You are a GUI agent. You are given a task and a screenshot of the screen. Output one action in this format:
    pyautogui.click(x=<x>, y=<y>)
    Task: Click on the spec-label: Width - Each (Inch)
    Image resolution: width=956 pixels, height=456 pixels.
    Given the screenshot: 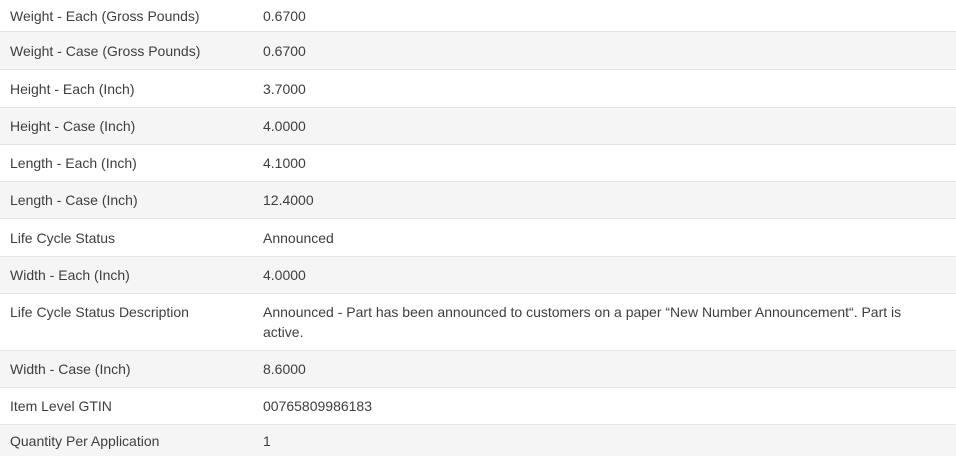 What is the action you would take?
    pyautogui.click(x=70, y=275)
    